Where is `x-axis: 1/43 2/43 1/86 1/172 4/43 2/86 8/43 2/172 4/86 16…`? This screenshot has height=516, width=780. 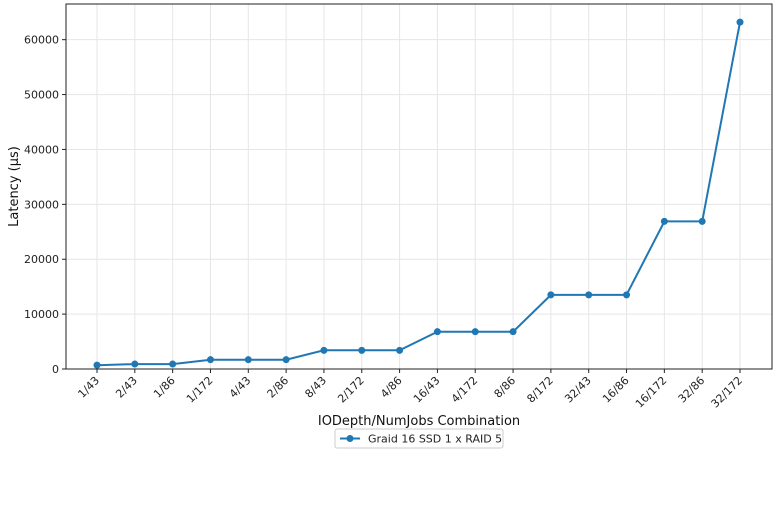 x-axis: 1/43 2/43 1/86 1/172 4/43 2/86 8/43 2/172 4/86 16… is located at coordinates (410, 389).